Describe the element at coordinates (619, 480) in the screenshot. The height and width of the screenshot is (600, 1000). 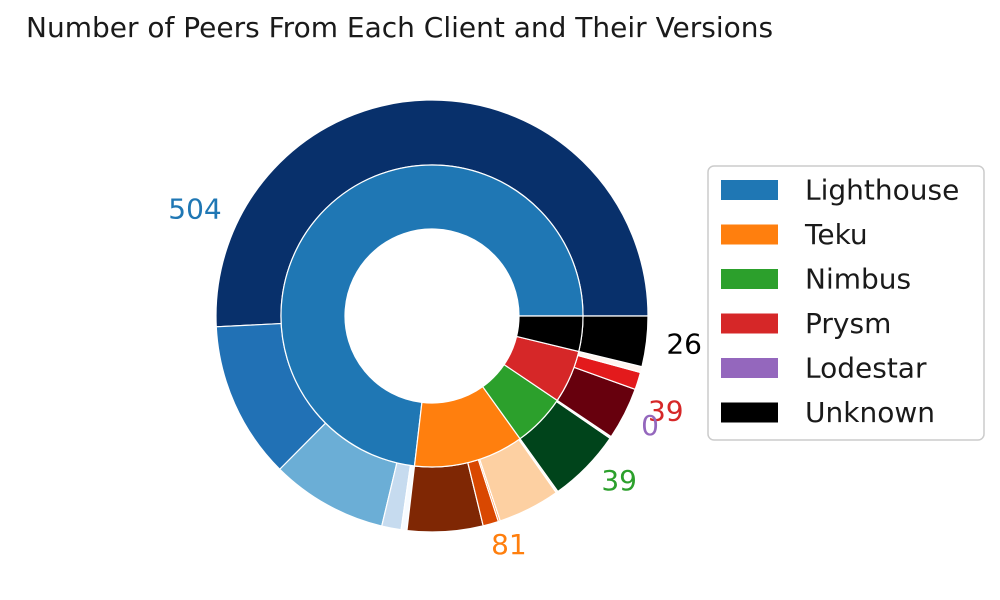
I see `value-label-nimbus: 39` at that location.